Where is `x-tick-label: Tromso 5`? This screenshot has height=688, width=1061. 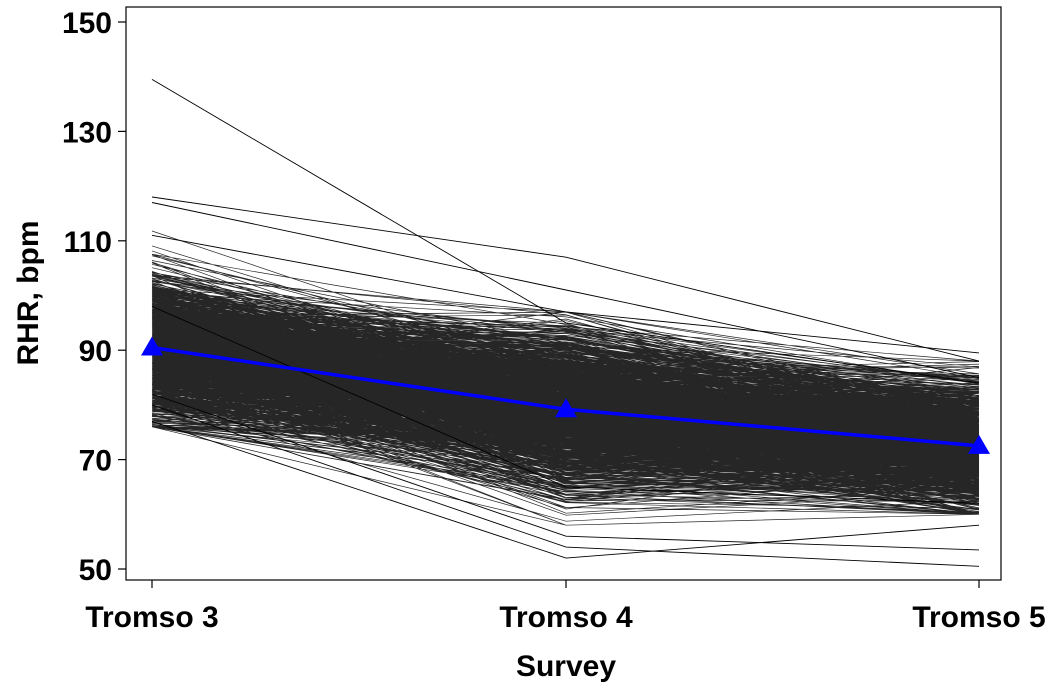 x-tick-label: Tromso 5 is located at coordinates (978, 617).